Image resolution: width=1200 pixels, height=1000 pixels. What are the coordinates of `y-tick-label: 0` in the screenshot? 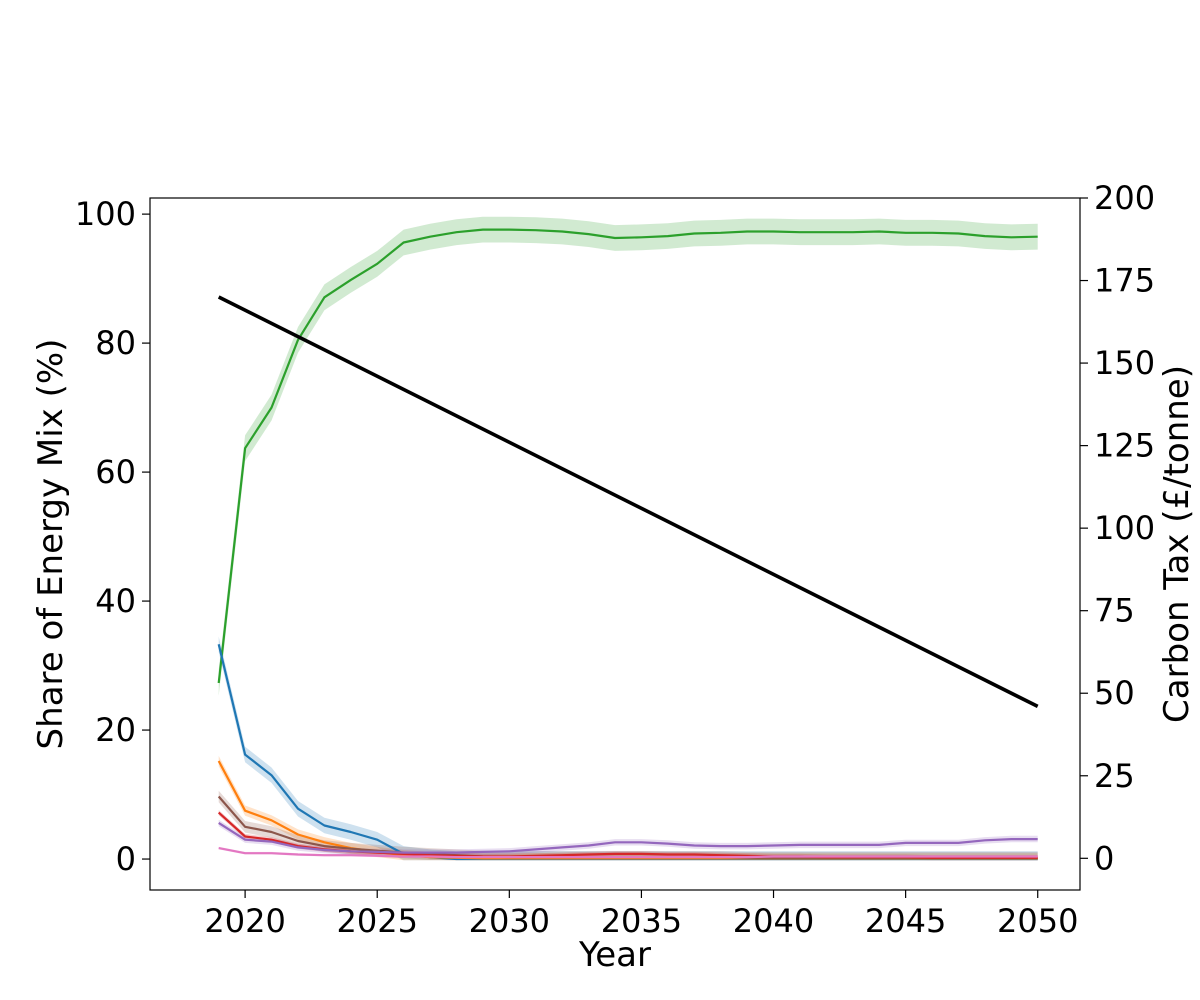 It's located at (126, 859).